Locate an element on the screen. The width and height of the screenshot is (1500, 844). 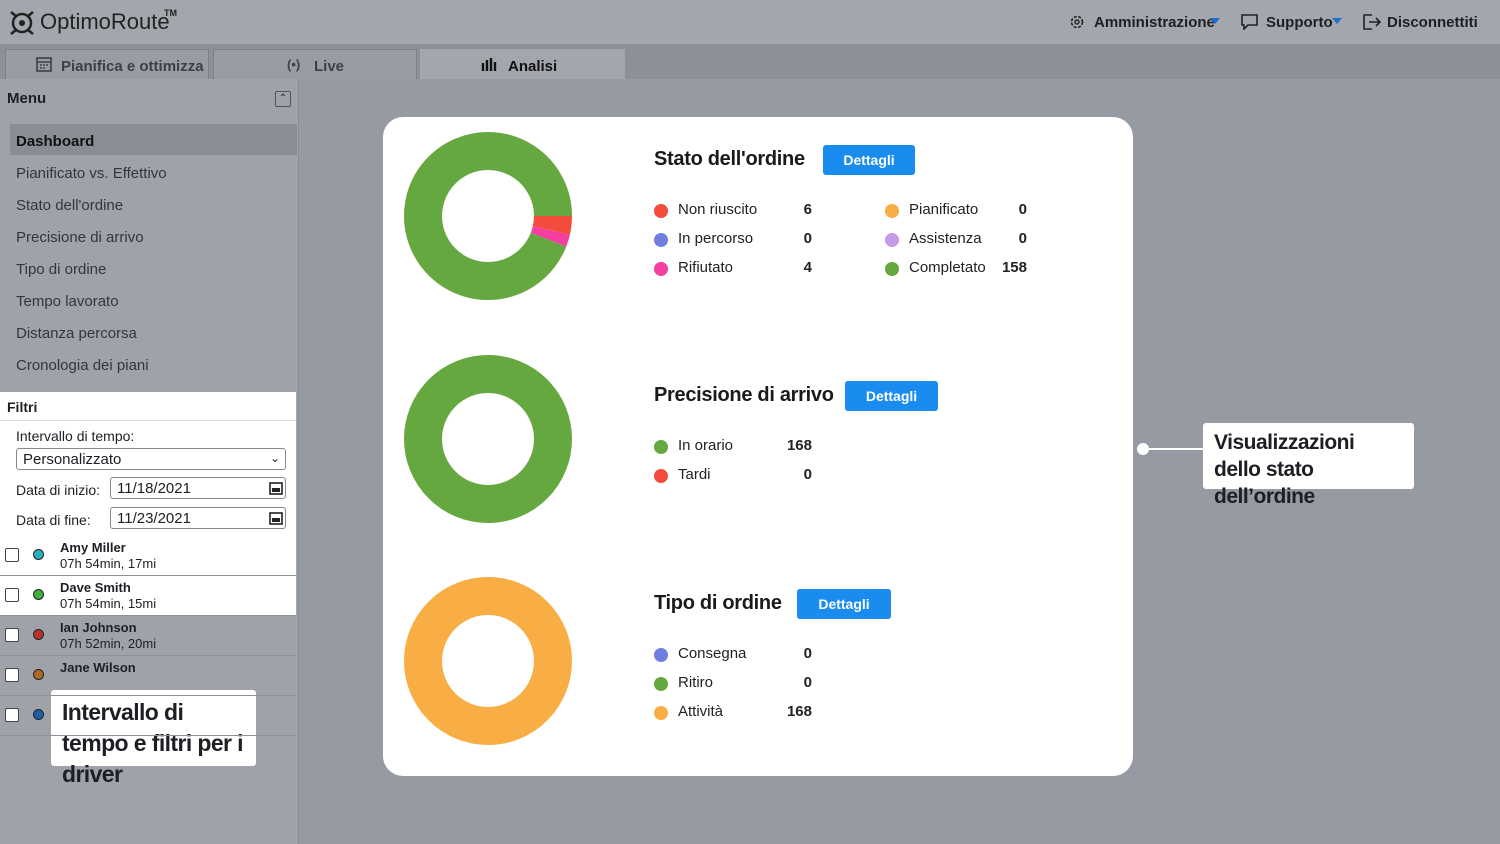
menu-item: Dashboard is located at coordinates (55, 141).